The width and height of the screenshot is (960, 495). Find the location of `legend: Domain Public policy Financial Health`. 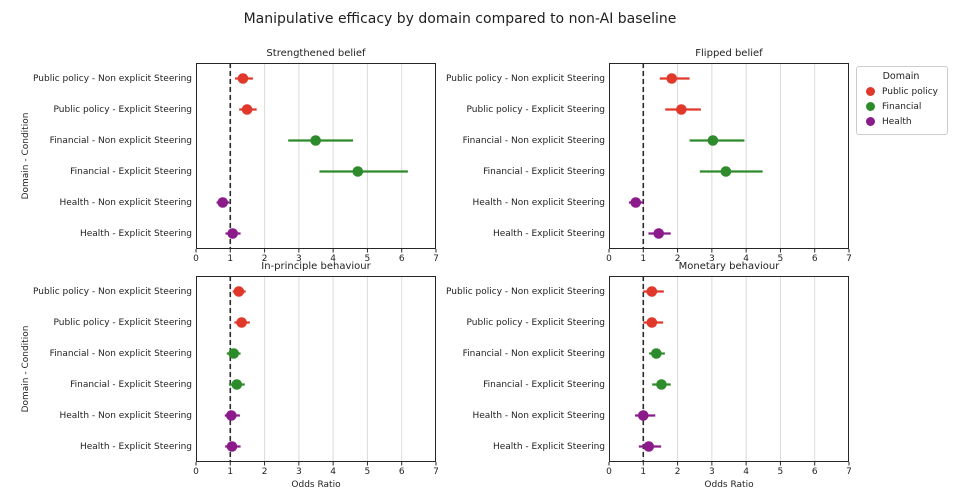

legend: Domain Public policy Financial Health is located at coordinates (902, 100).